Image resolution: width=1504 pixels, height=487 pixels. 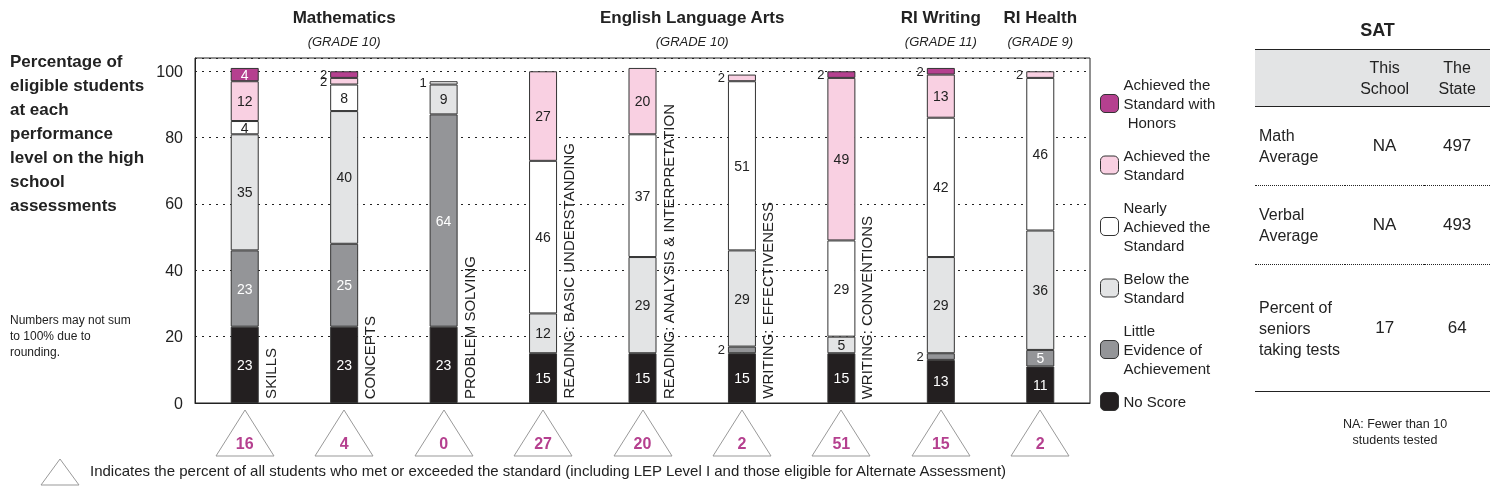 I want to click on legend-label: Achieved the Standard, so click(x=1169, y=165).